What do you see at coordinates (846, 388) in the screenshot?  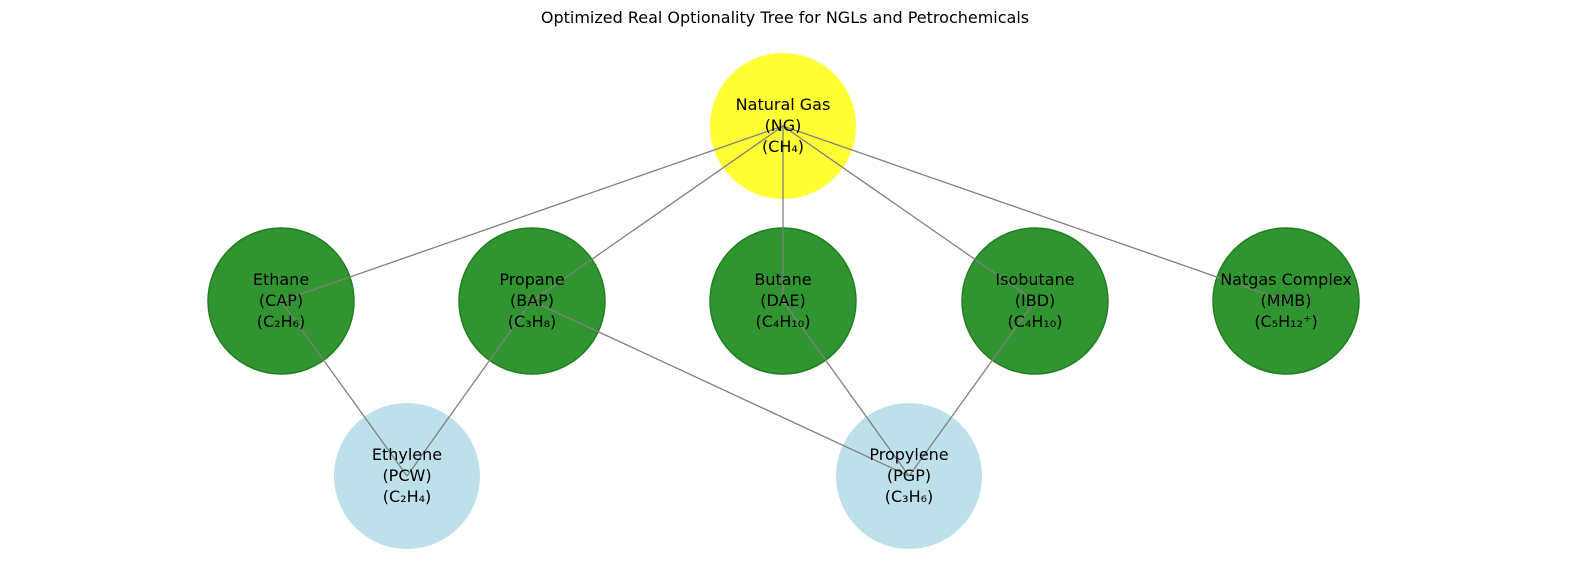 I see `edge-butane-propylene` at bounding box center [846, 388].